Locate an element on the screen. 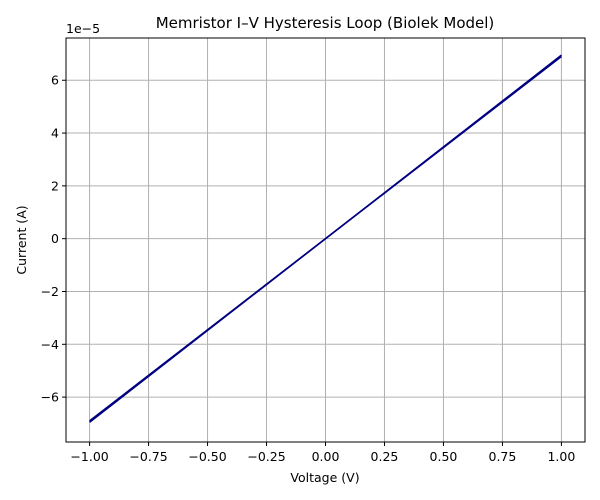 The image size is (600, 500). y-axis-label: Current (A) is located at coordinates (21, 239).